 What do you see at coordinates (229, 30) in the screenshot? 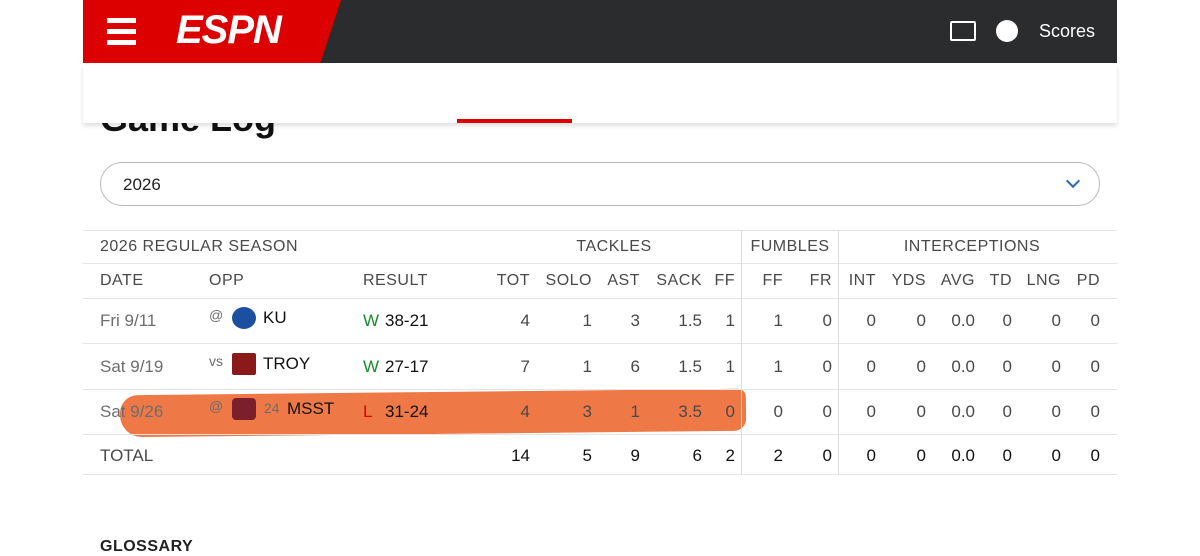
I see `logo: ESPN` at bounding box center [229, 30].